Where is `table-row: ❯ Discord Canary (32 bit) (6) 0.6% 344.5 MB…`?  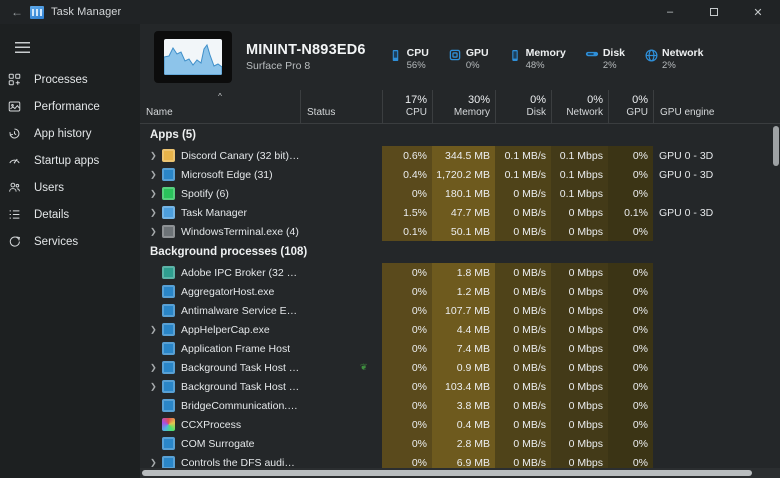 table-row: ❯ Discord Canary (32 bit) (6) 0.6% 344.5 MB… is located at coordinates (460, 155).